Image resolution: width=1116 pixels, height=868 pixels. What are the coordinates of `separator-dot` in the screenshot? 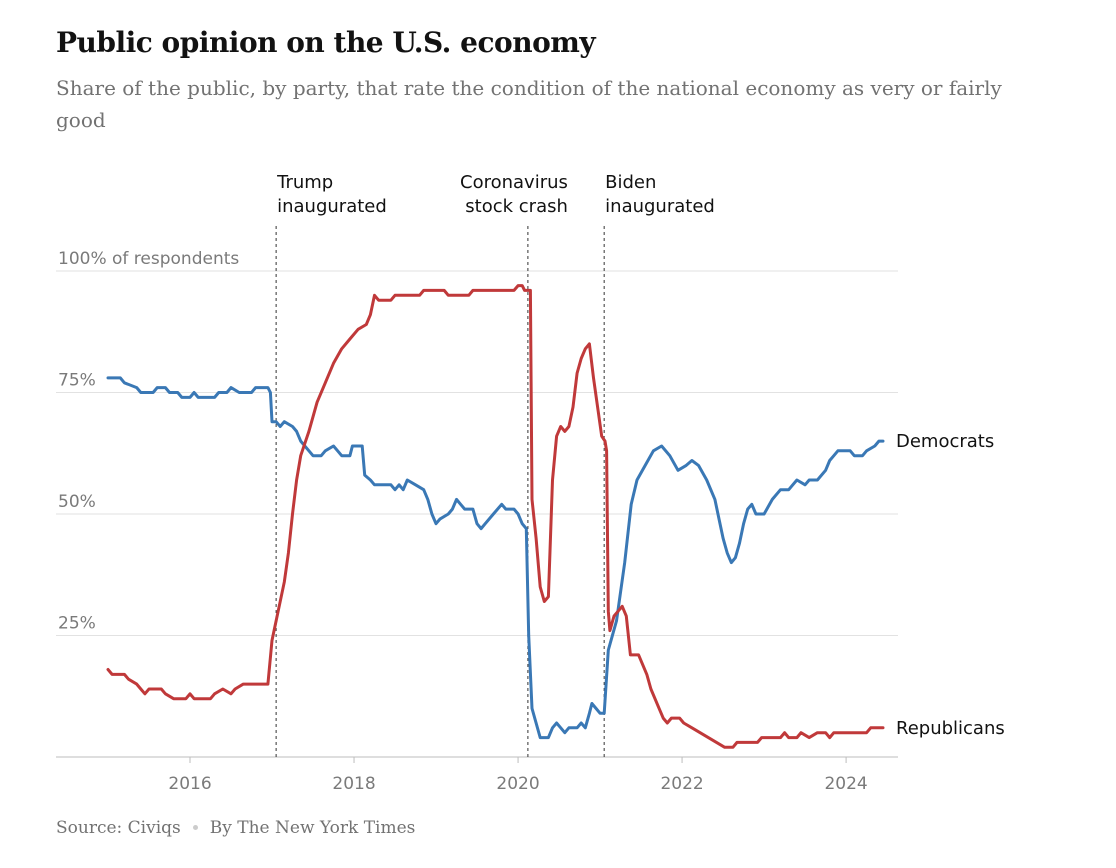 It's located at (195, 827).